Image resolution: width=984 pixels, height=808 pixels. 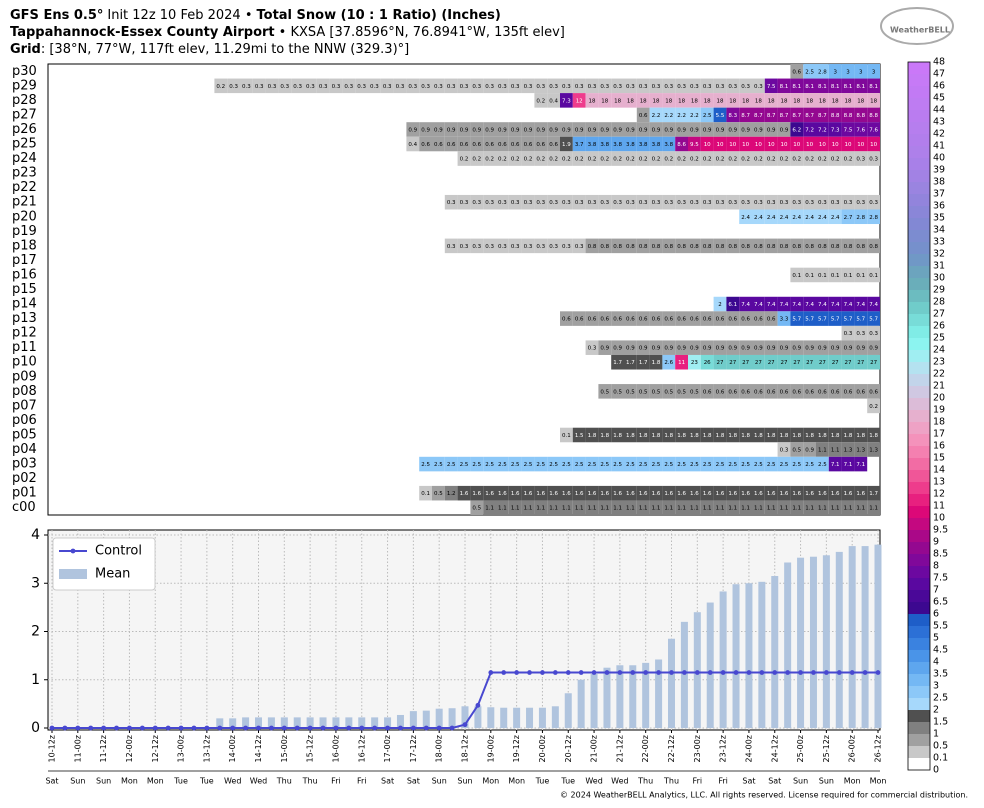 What do you see at coordinates (852, 781) in the screenshot?
I see `day-label: Mon` at bounding box center [852, 781].